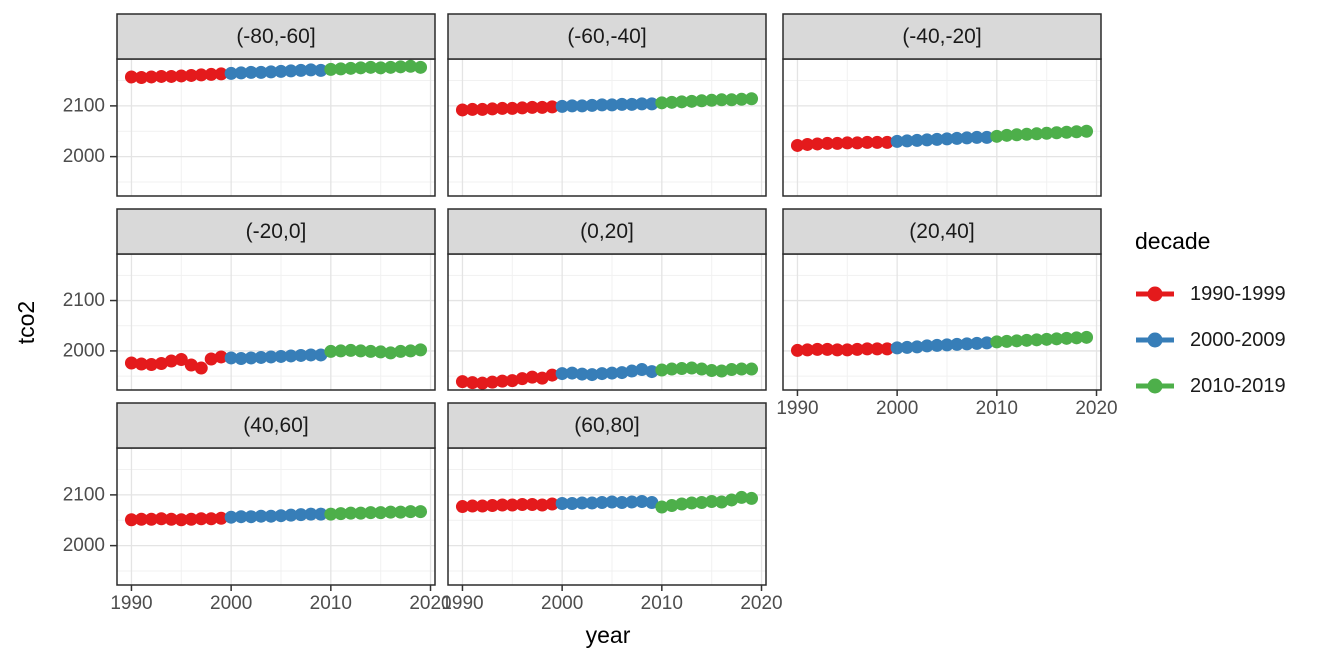 The height and width of the screenshot is (672, 1344). What do you see at coordinates (1238, 385) in the screenshot?
I see `legend-entry-label: 2010-2019` at bounding box center [1238, 385].